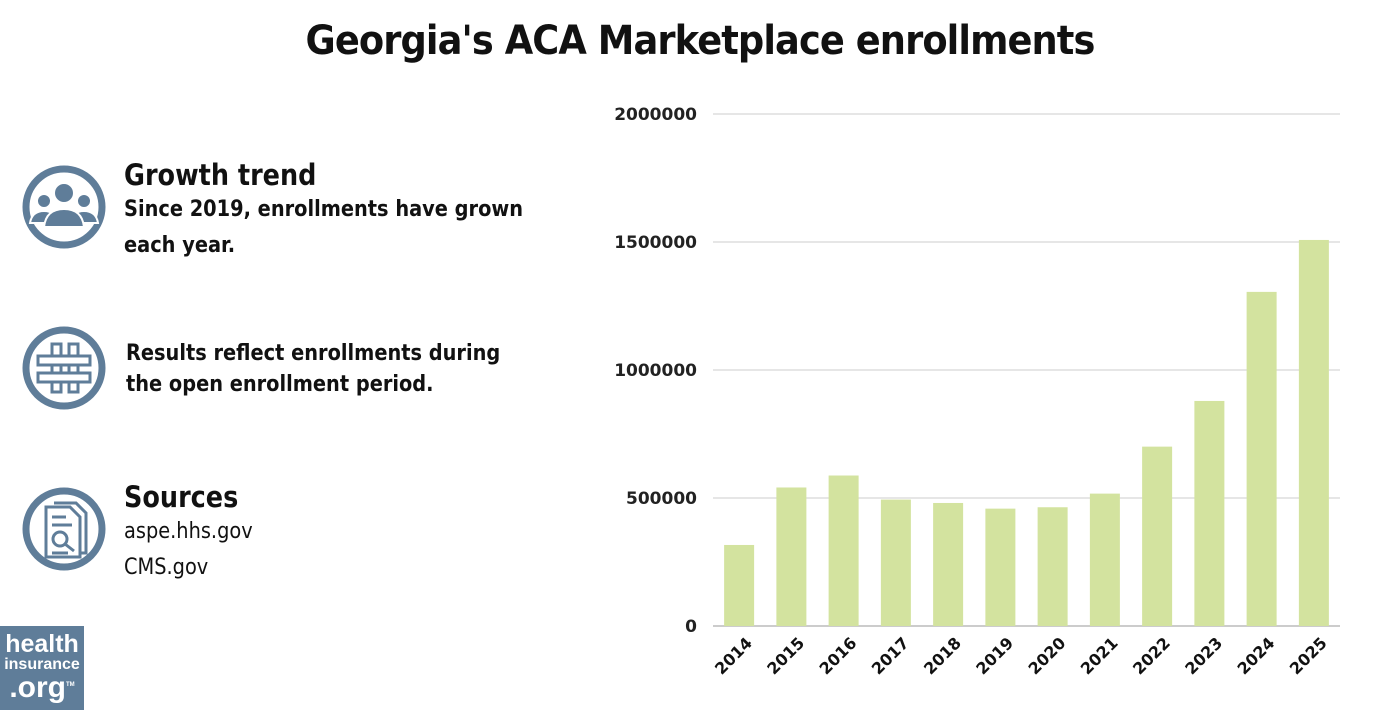 This screenshot has width=1400, height=710. What do you see at coordinates (1203, 655) in the screenshot?
I see `x-tick-label: 2023` at bounding box center [1203, 655].